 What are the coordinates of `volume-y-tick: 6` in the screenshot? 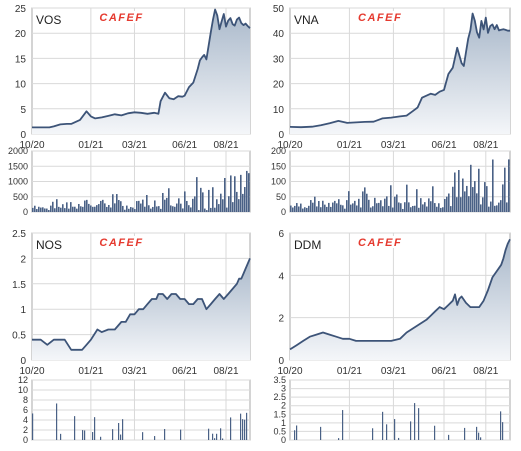 It's located at (25, 410).